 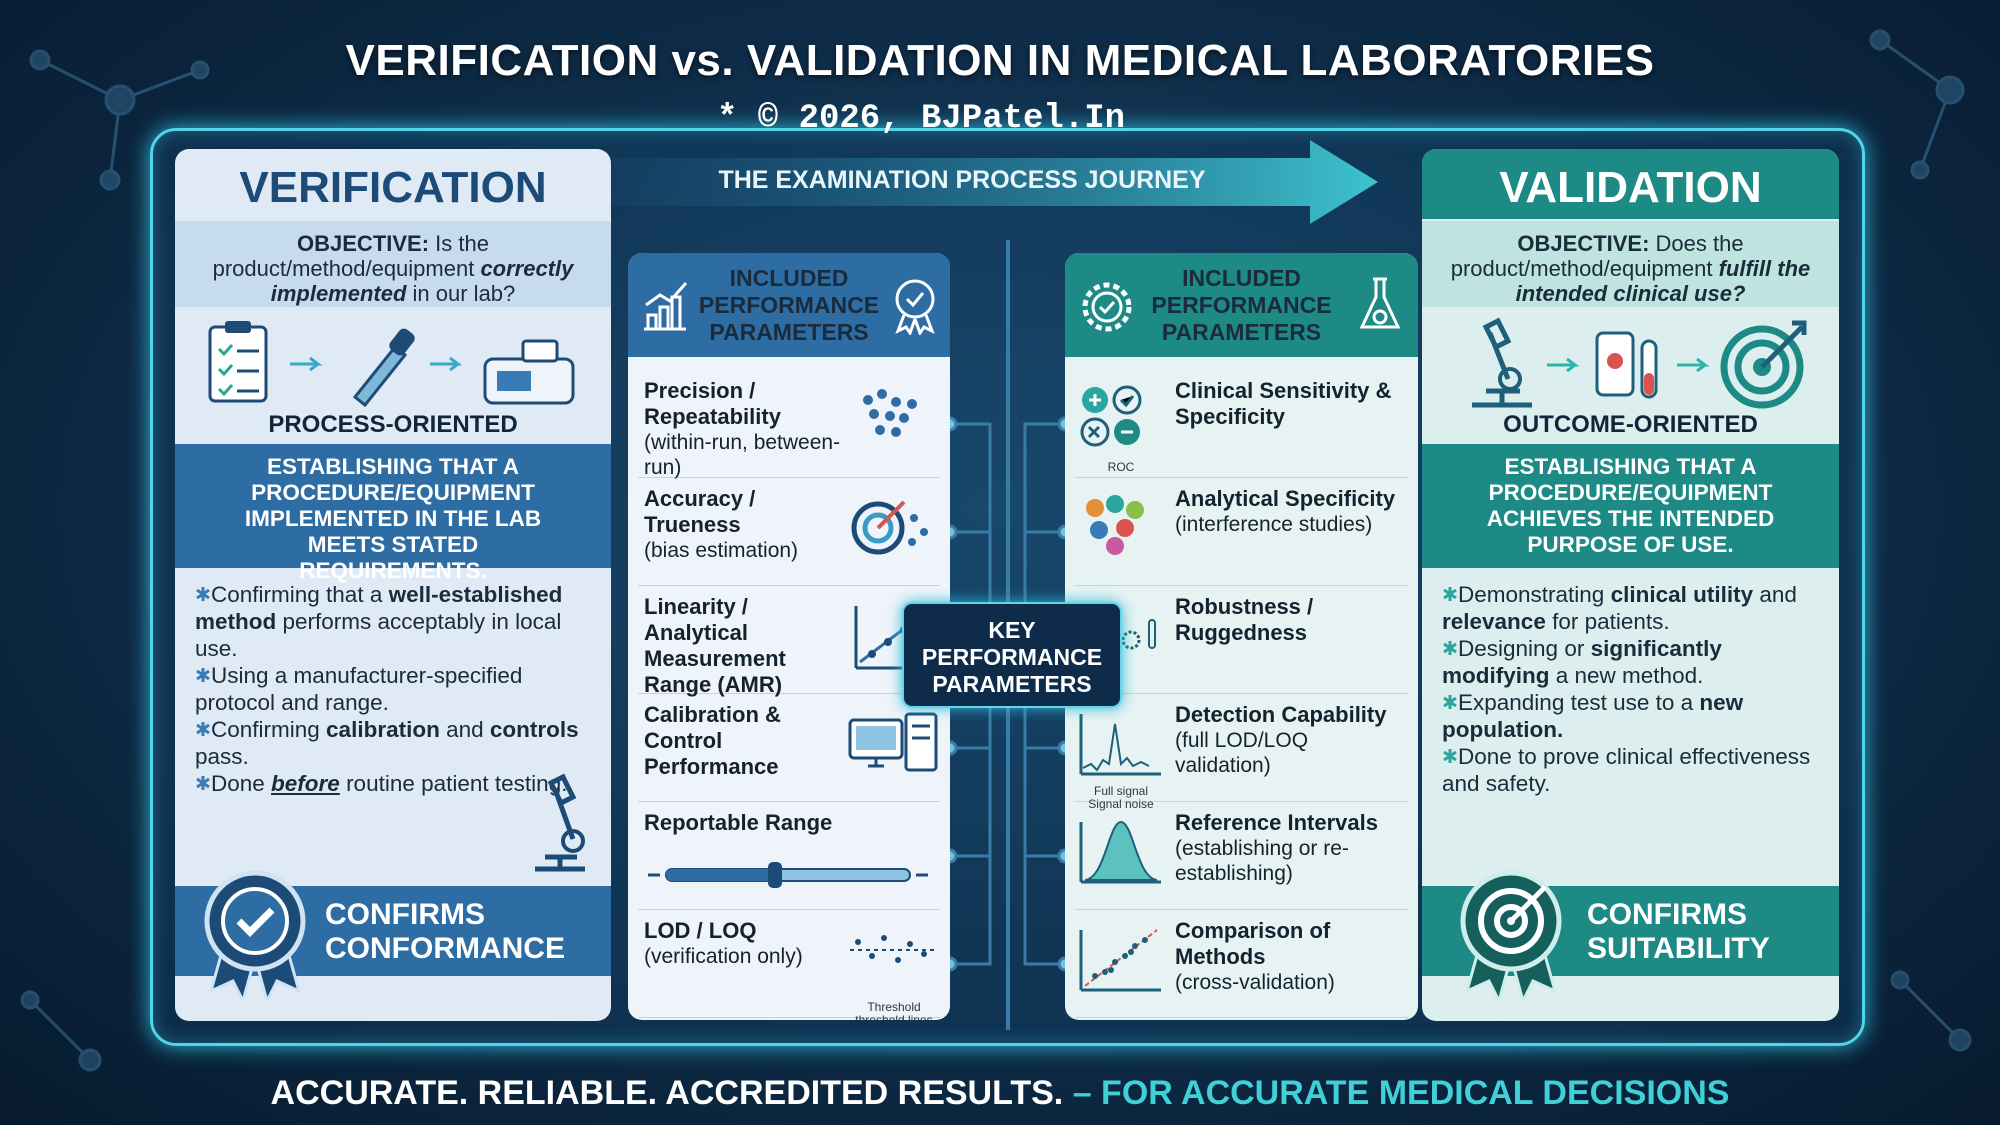 What do you see at coordinates (1287, 620) in the screenshot?
I see `parameter-text: Robustness / Ruggedness` at bounding box center [1287, 620].